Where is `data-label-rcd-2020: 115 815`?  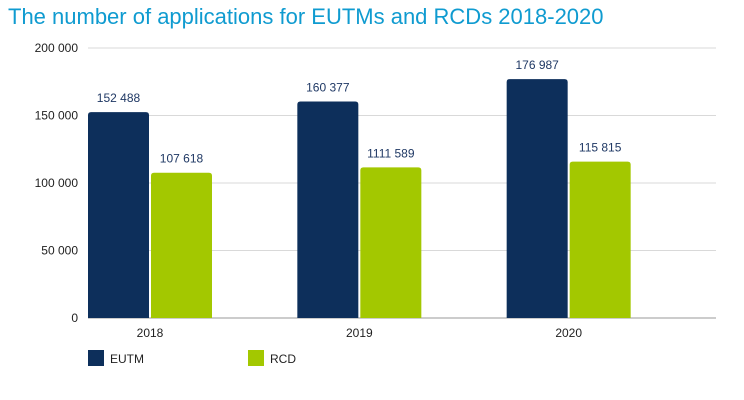 data-label-rcd-2020: 115 815 is located at coordinates (600, 148).